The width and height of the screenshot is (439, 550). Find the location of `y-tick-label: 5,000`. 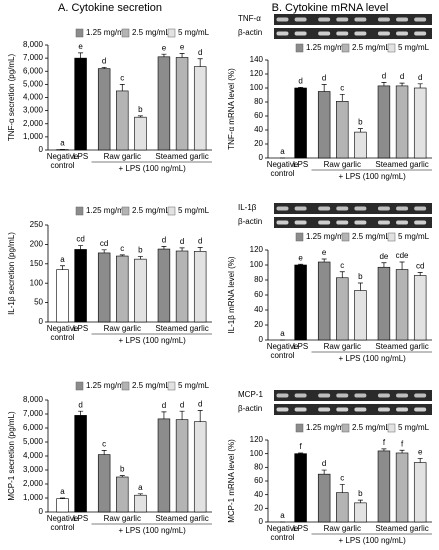

y-tick-label: 5,000 is located at coordinates (33, 83).